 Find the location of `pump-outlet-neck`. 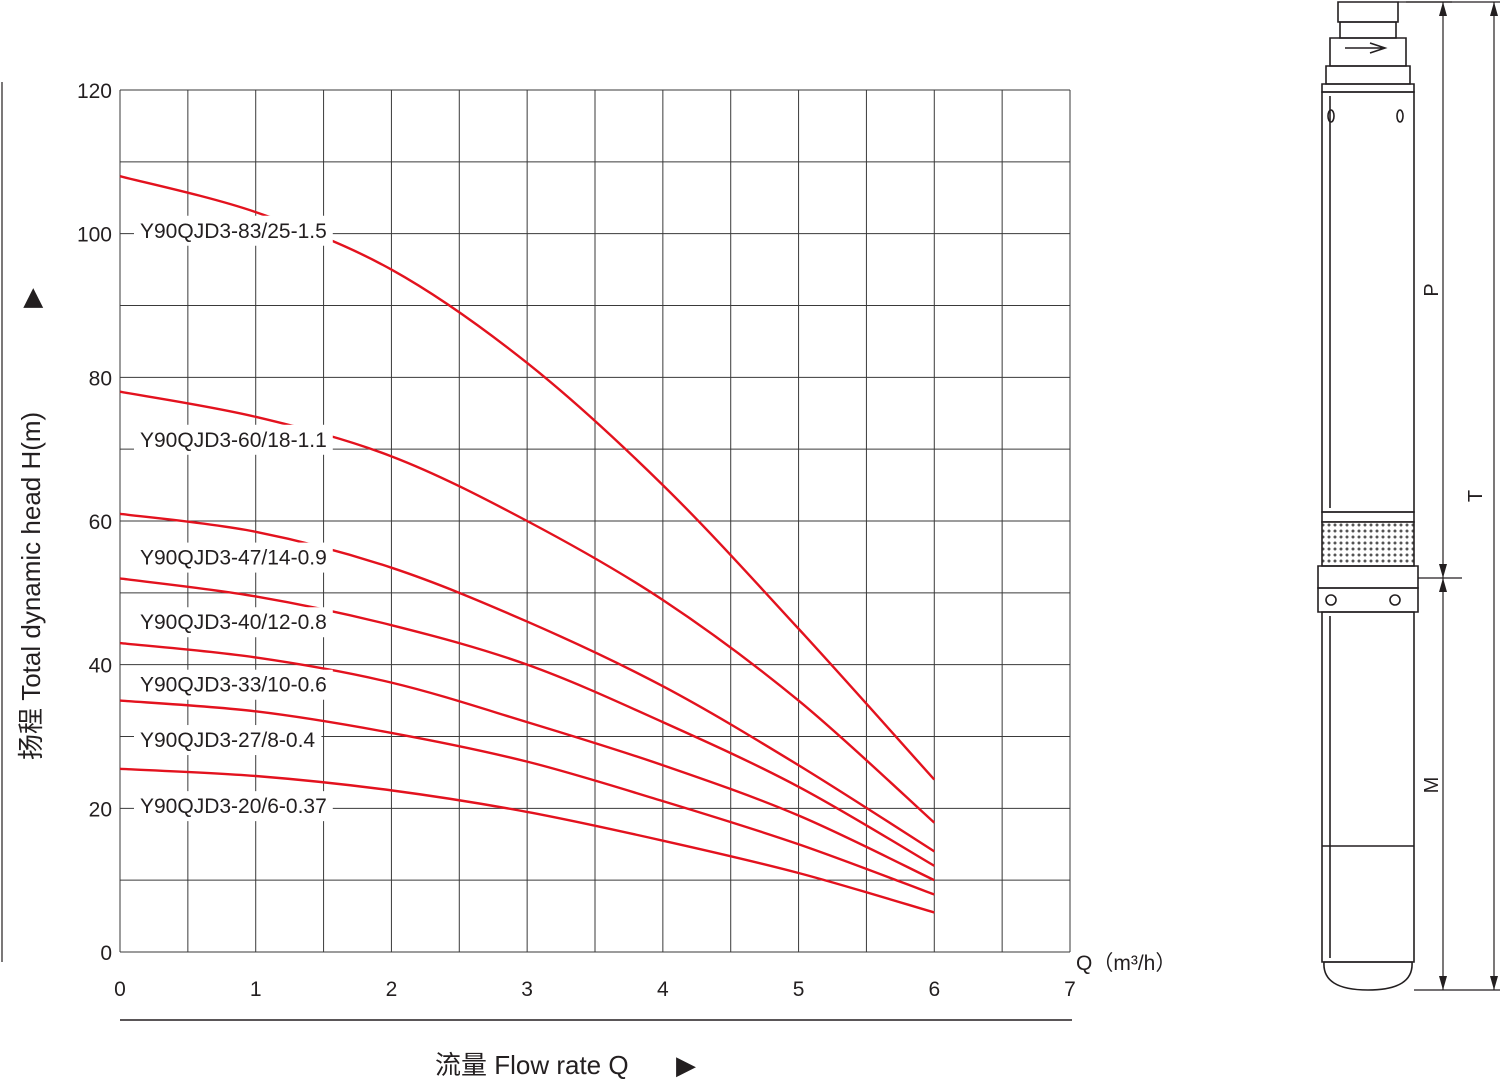

pump-outlet-neck is located at coordinates (1368, 30).